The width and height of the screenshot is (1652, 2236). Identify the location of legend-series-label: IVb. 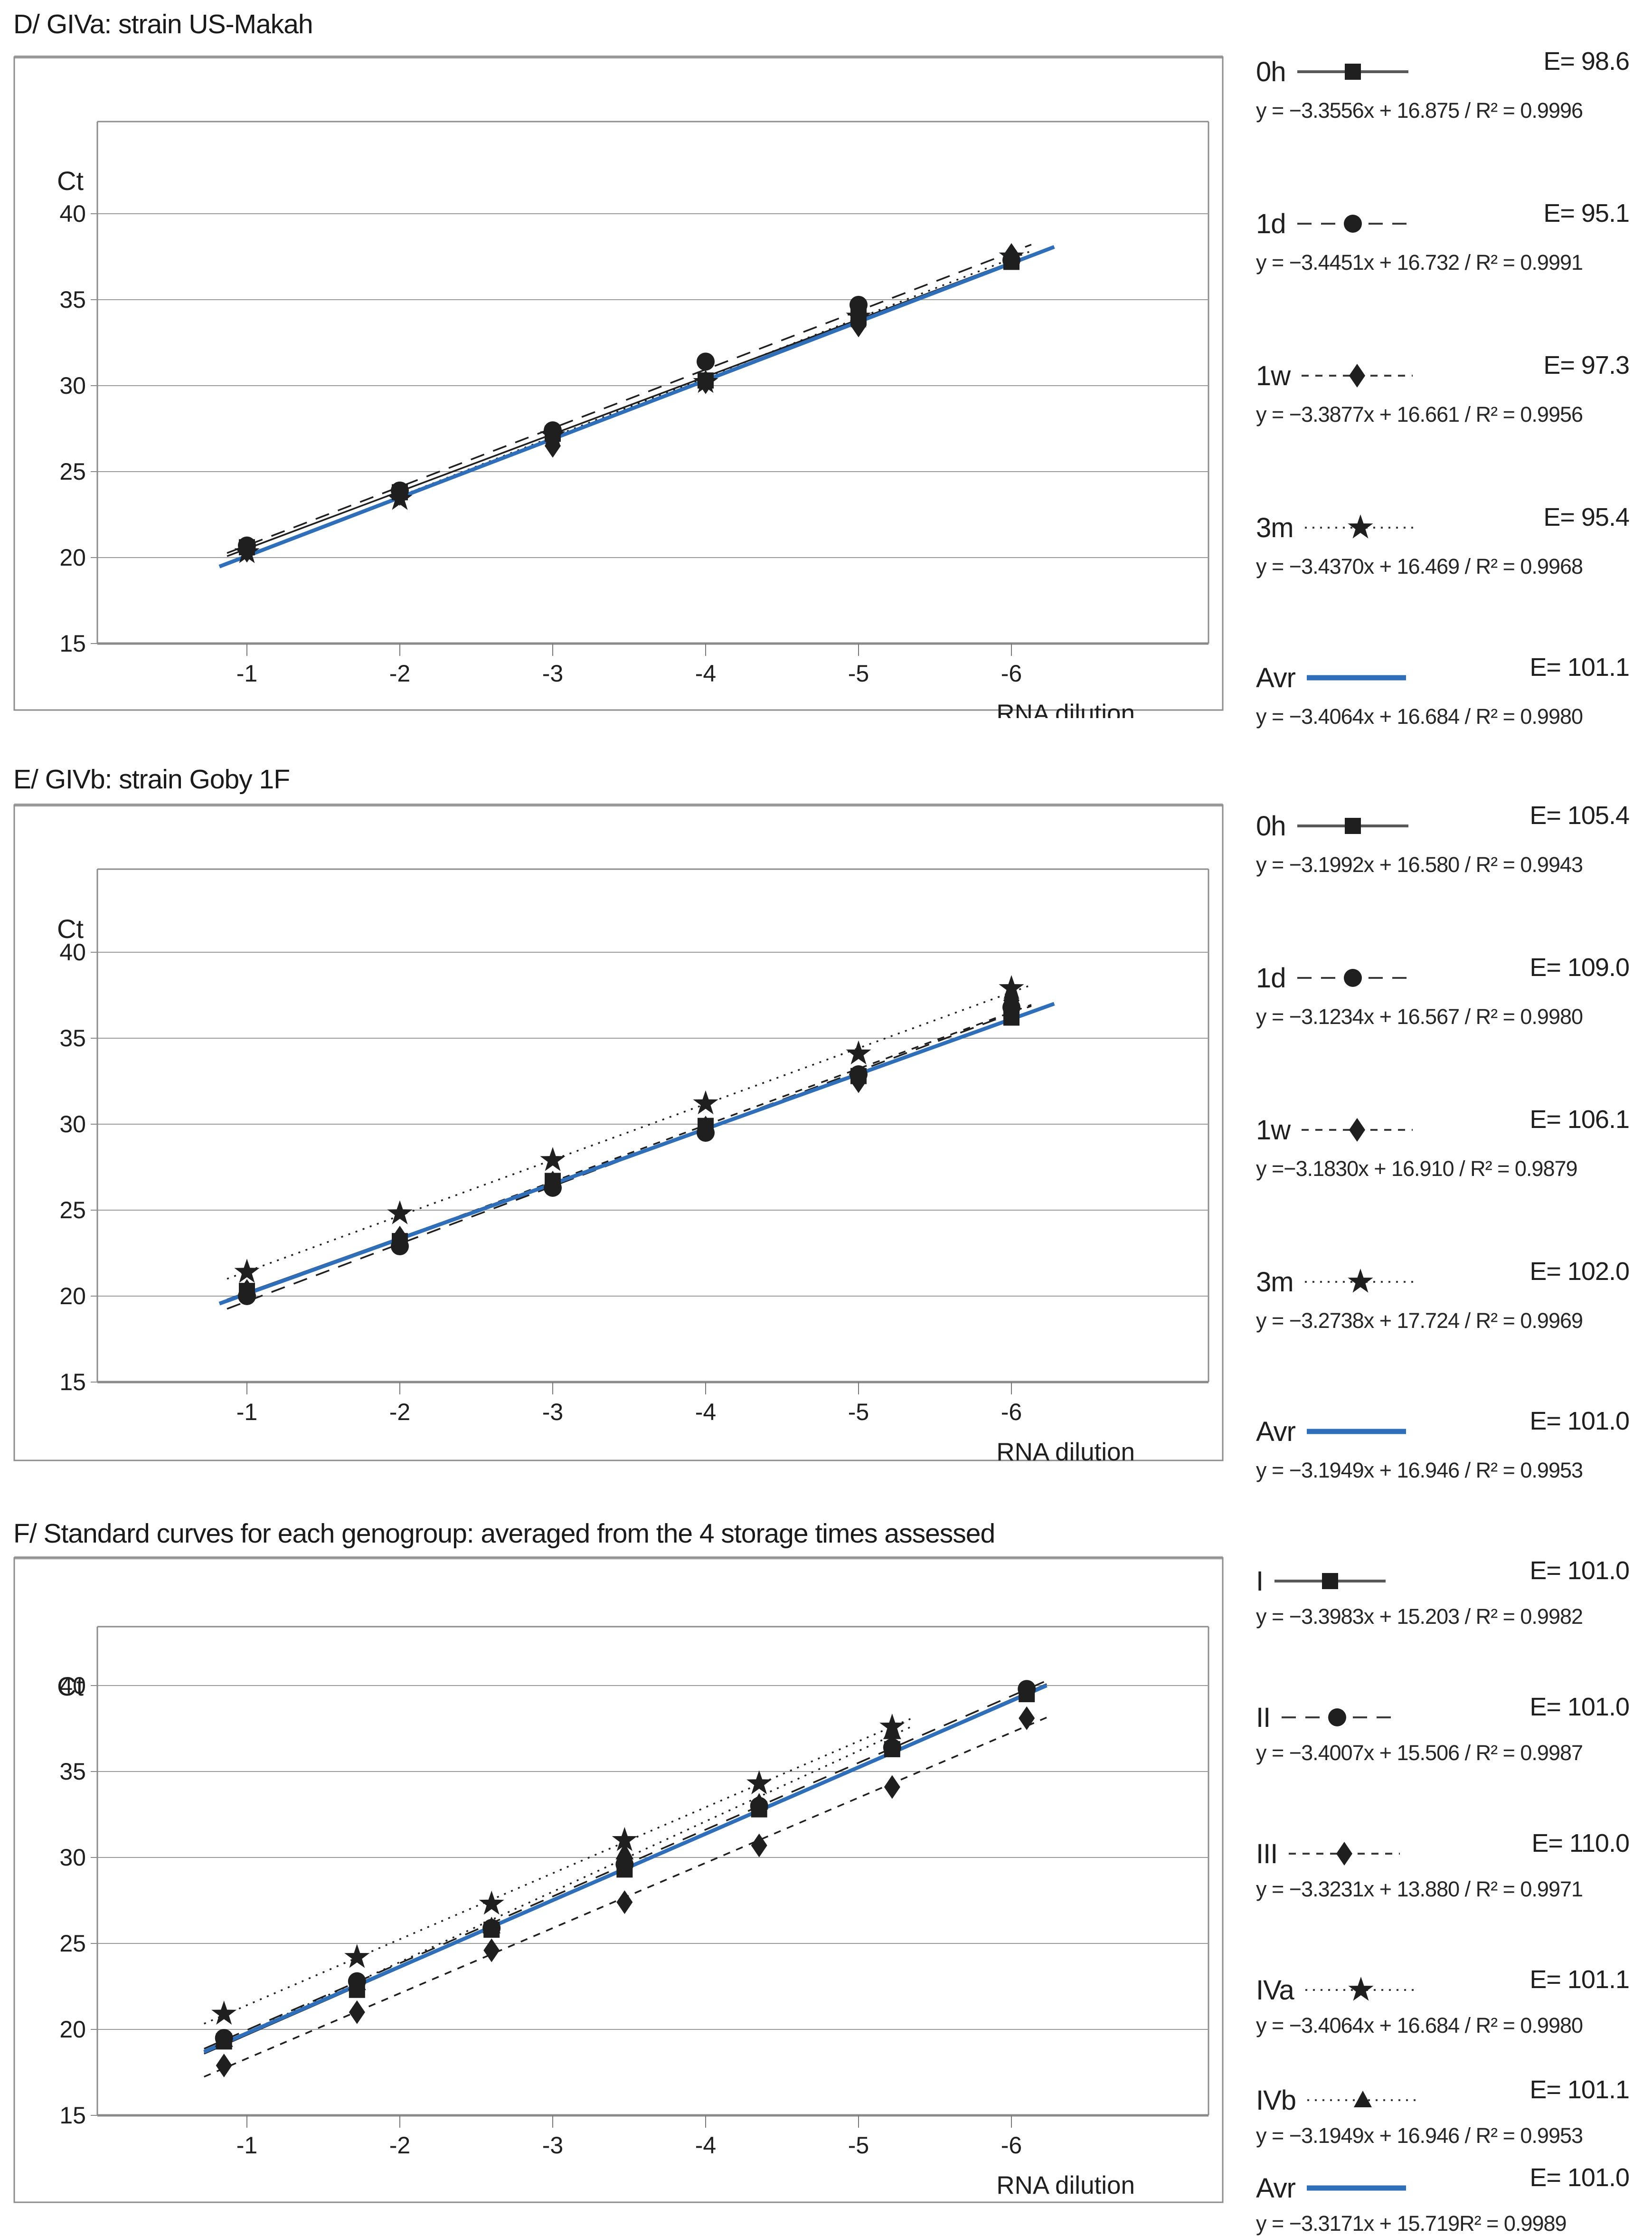
(1276, 2100).